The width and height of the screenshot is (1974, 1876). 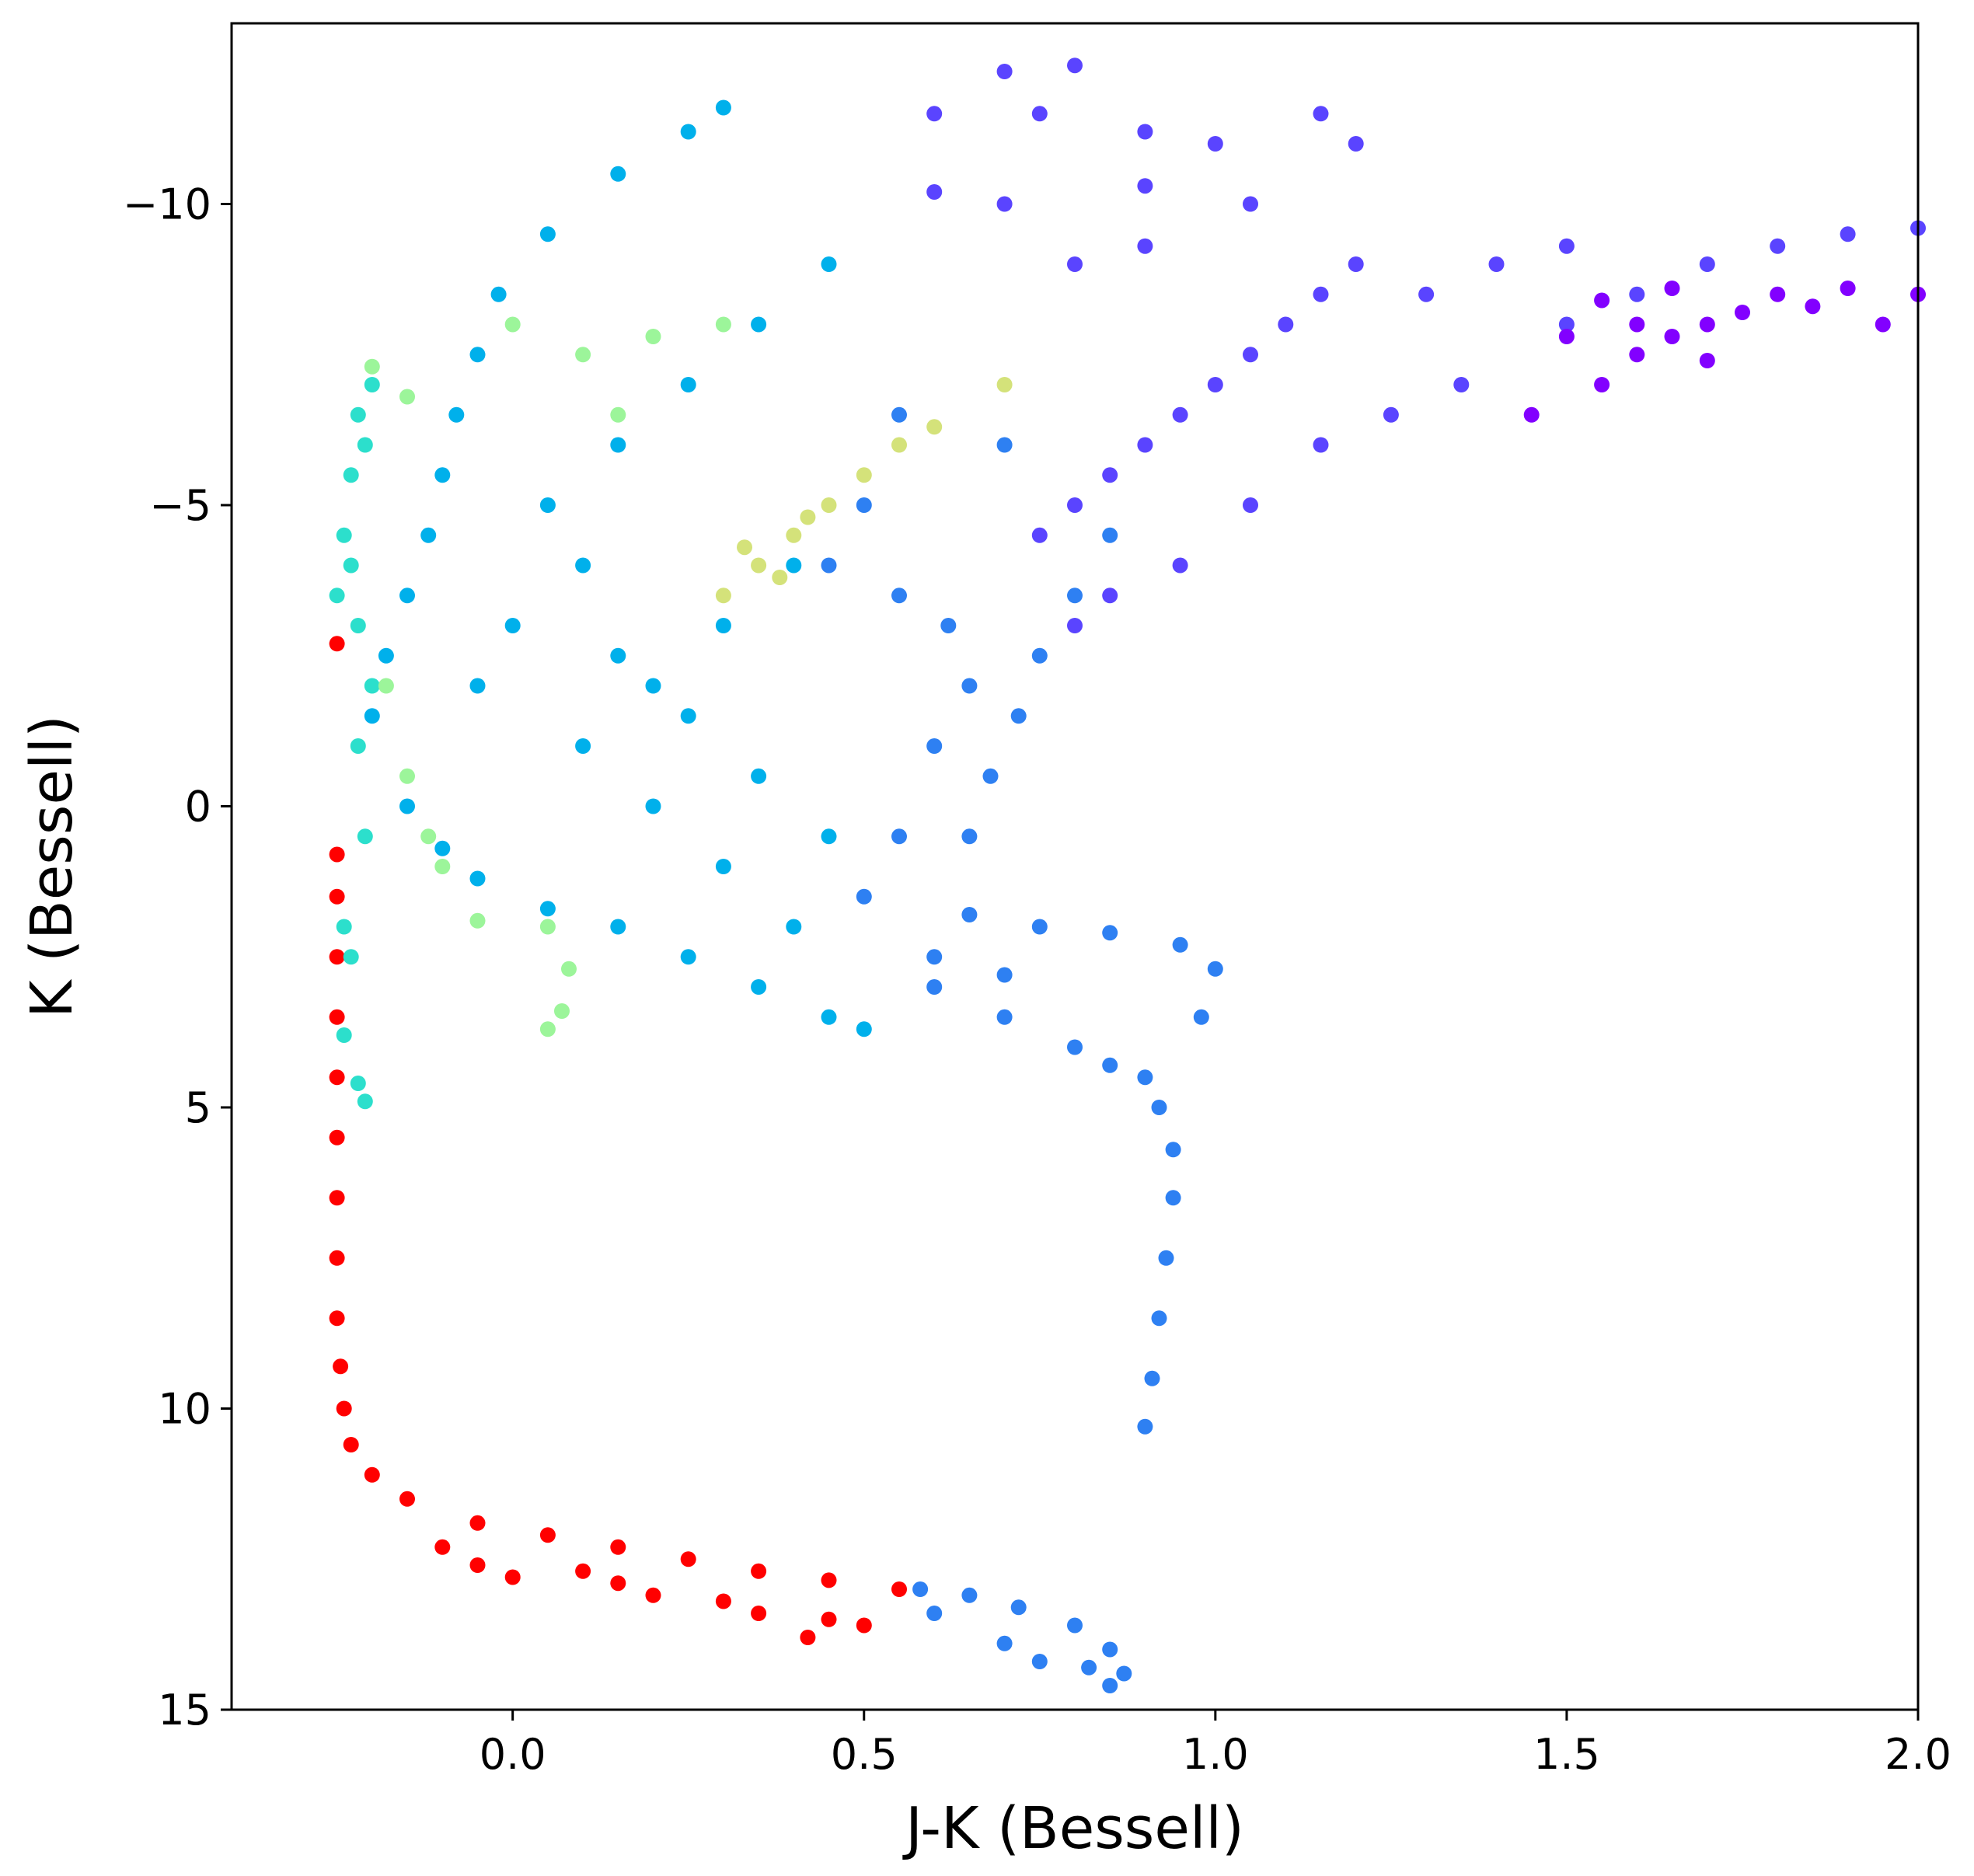 What do you see at coordinates (198, 808) in the screenshot?
I see `y-tick-label: 0` at bounding box center [198, 808].